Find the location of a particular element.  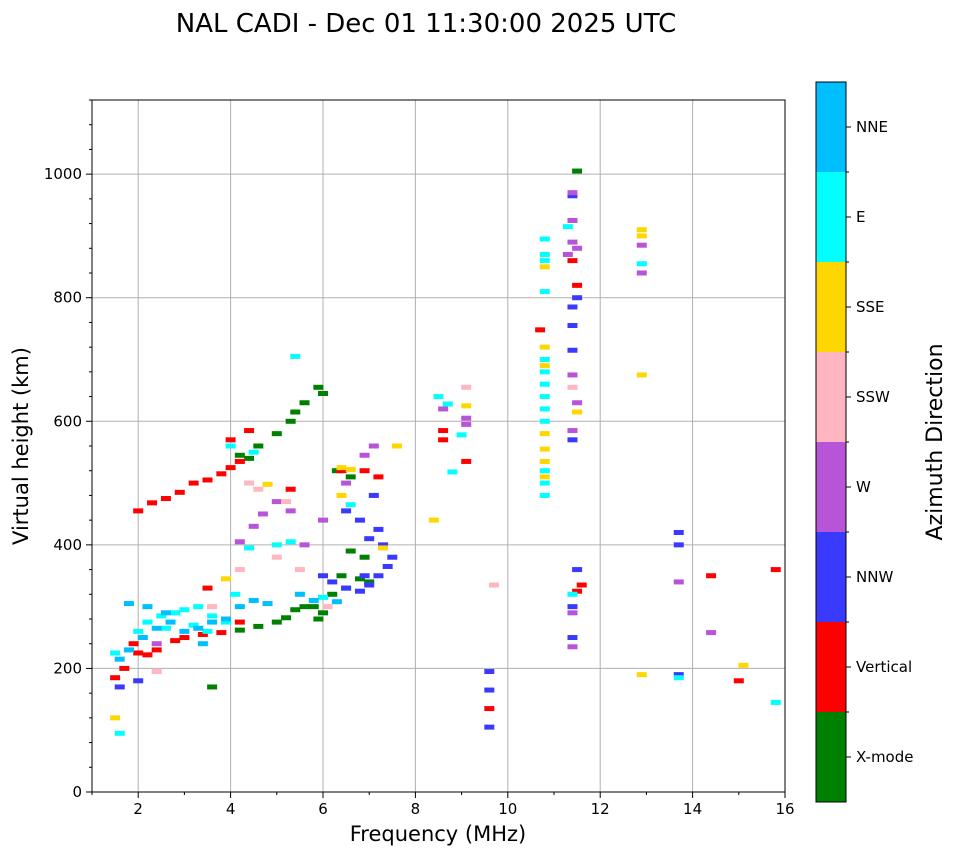

y-tick-label: 800 is located at coordinates (67, 298).